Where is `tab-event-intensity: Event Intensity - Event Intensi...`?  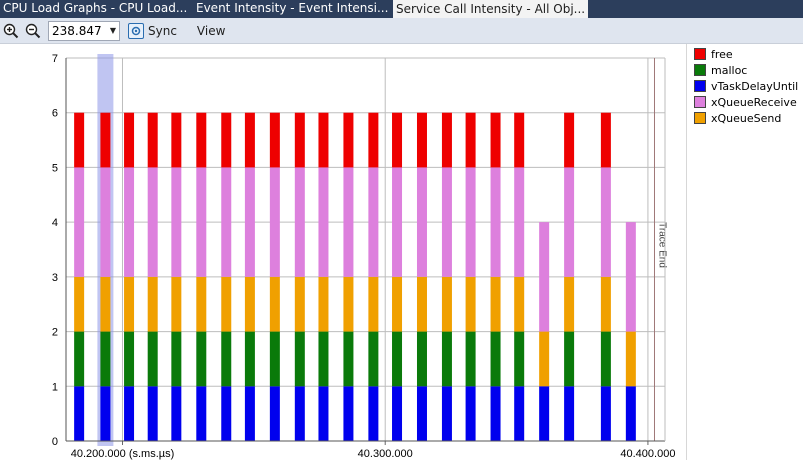 tab-event-intensity: Event Intensity - Event Intensi... is located at coordinates (293, 9).